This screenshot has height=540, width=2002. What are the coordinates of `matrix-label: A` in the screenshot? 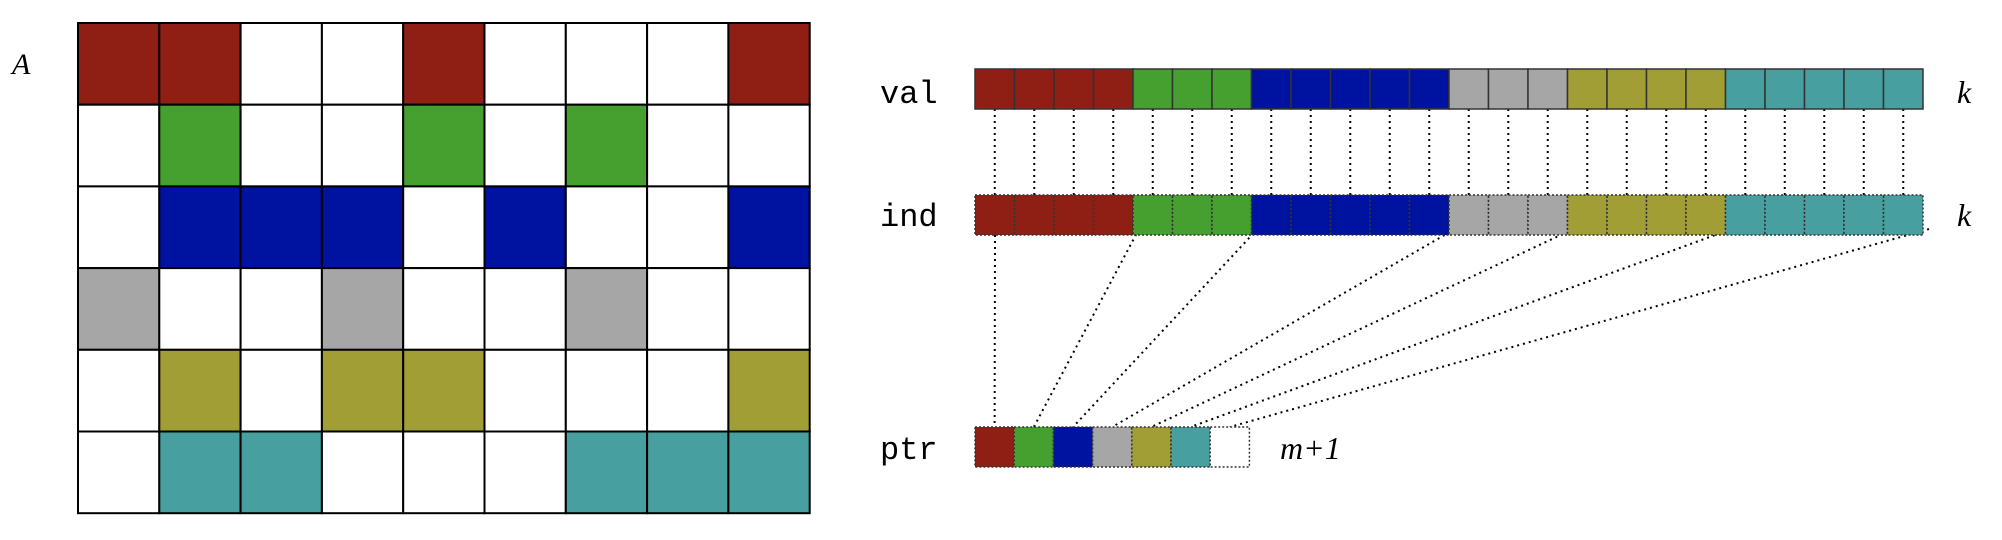 It's located at (20, 64).